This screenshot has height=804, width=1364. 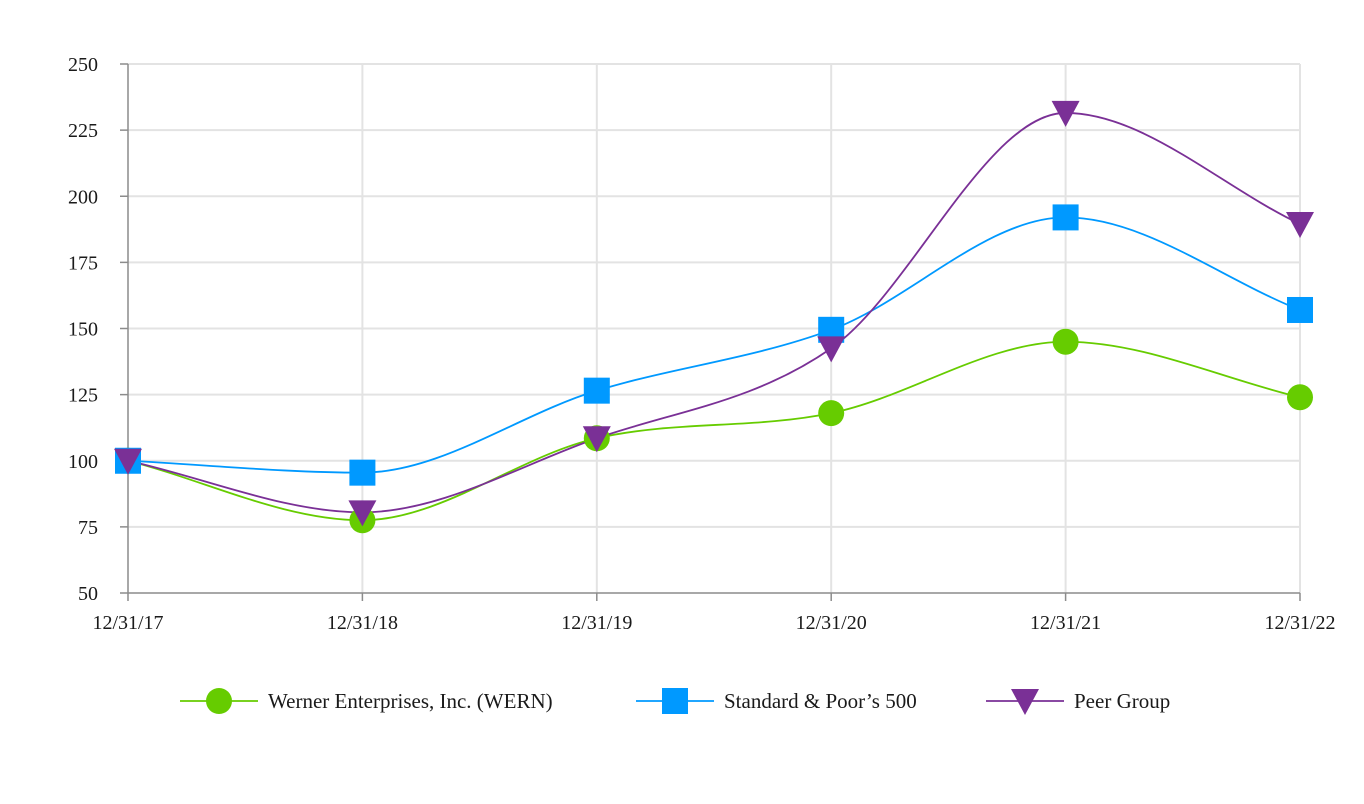 I want to click on y-tick-label: 150, so click(x=83, y=330).